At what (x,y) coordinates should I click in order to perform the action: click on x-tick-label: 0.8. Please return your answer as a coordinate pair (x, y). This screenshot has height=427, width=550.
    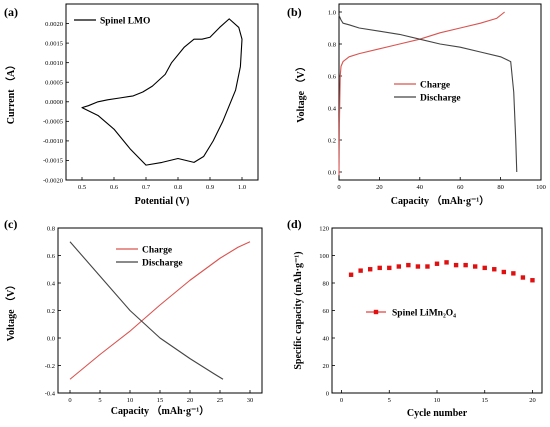
    Looking at the image, I should click on (178, 187).